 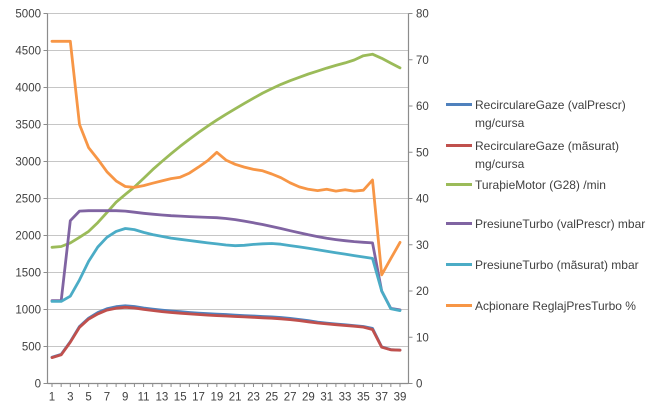 What do you see at coordinates (28, 89) in the screenshot?
I see `left-axis-tick-label: 4000` at bounding box center [28, 89].